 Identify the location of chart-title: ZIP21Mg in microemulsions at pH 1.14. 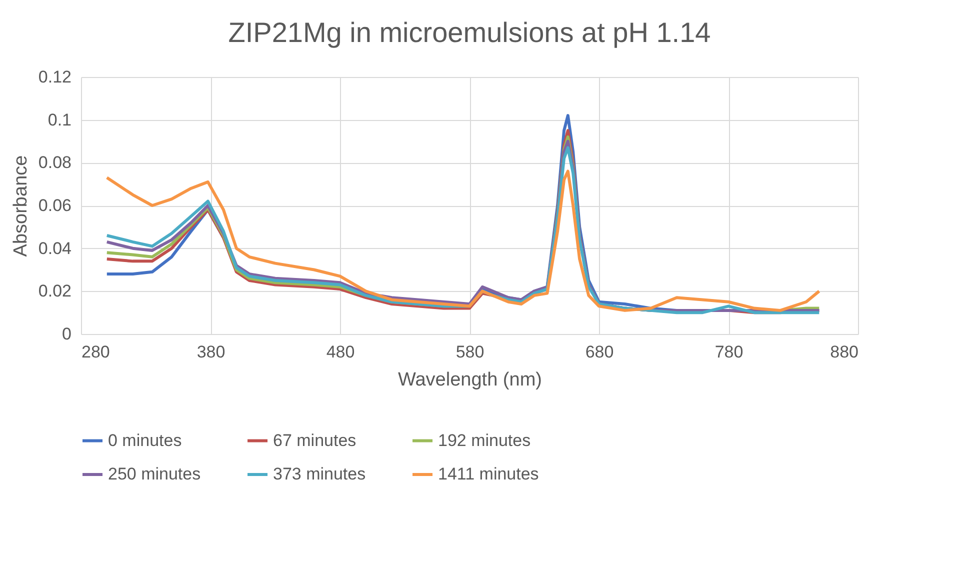
(469, 32).